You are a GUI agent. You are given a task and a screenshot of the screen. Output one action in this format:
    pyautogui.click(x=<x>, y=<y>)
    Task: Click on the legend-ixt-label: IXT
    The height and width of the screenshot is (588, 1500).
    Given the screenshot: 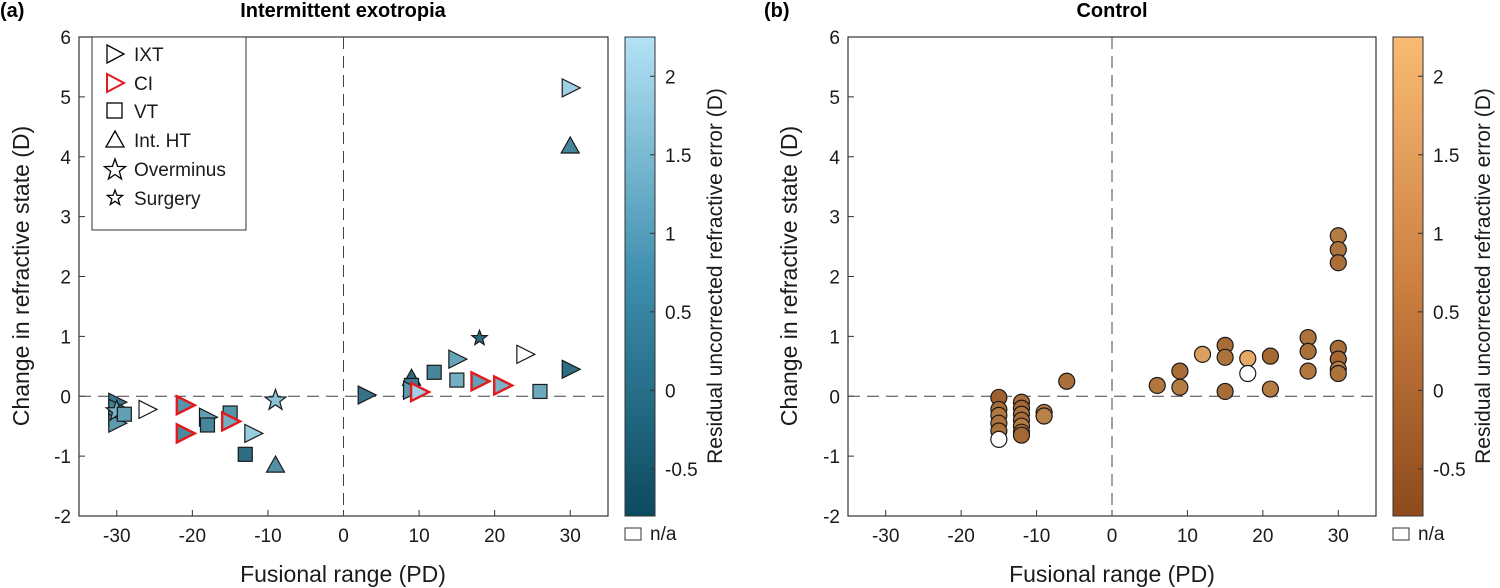 What is the action you would take?
    pyautogui.click(x=149, y=55)
    